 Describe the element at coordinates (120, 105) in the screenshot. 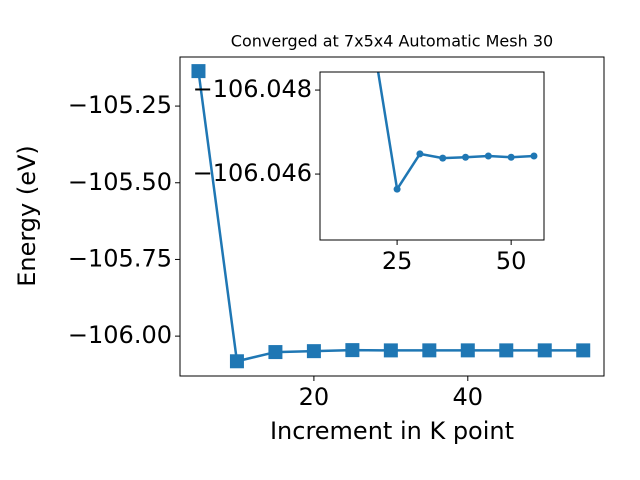

I see `y-tick-label: −105.25` at that location.